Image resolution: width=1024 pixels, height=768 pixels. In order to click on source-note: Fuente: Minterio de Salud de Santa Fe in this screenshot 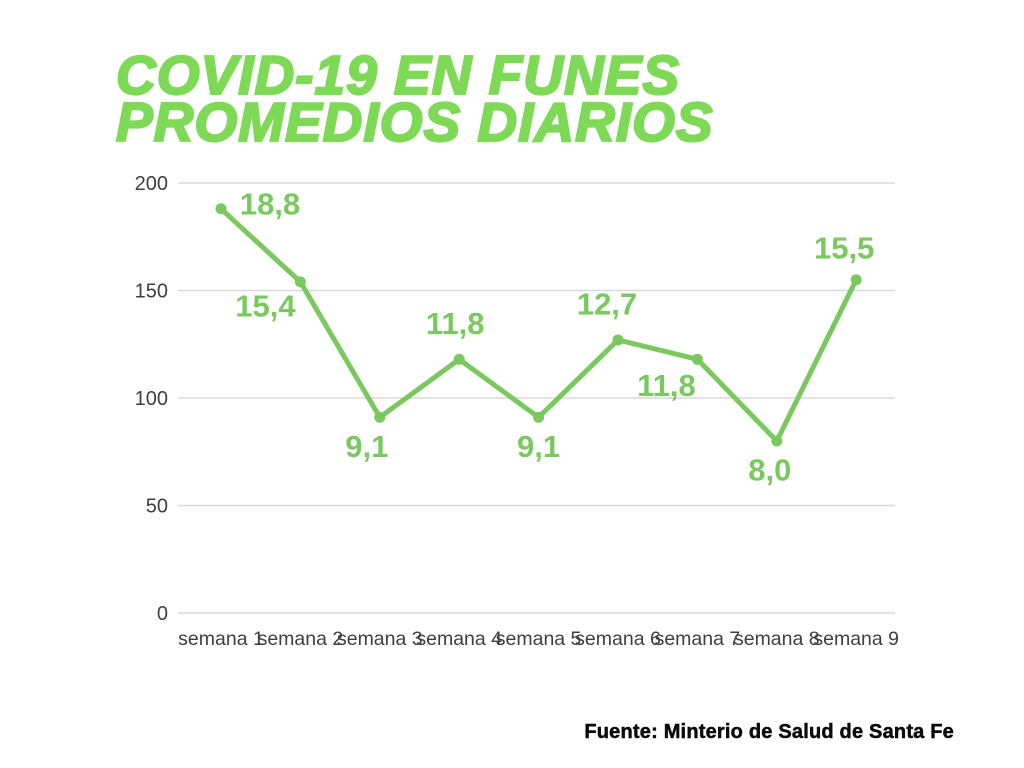, I will do `click(769, 732)`.